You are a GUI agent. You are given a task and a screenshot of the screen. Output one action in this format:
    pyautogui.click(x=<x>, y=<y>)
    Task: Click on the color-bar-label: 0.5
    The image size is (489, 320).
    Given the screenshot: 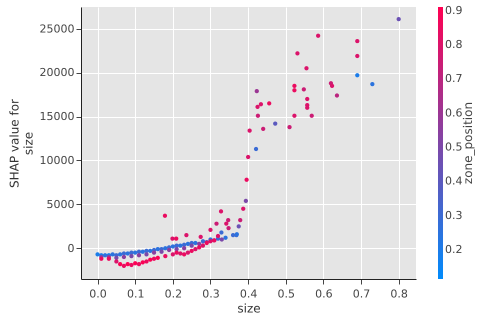 What is the action you would take?
    pyautogui.click(x=453, y=147)
    